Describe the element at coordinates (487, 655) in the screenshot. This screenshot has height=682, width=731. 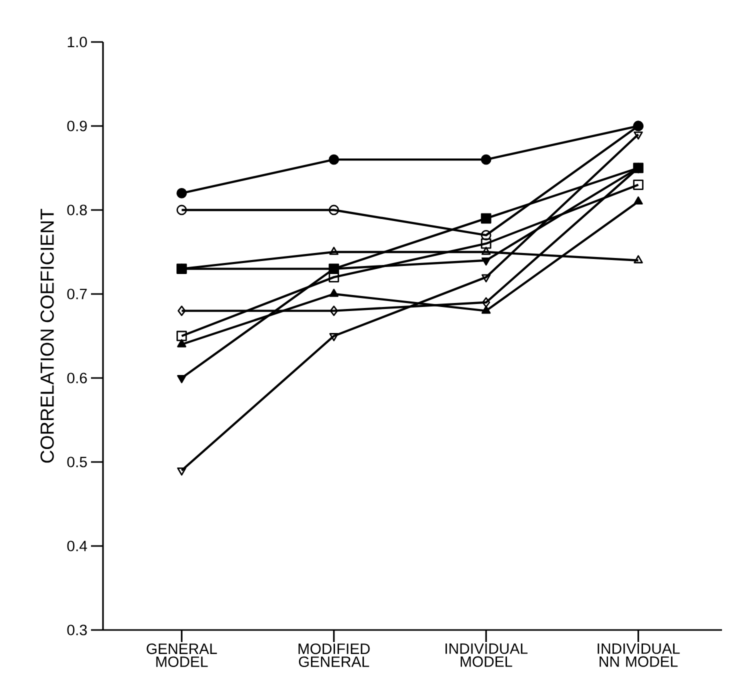
I see `x-tick-label: INDIVIDUAL MODEL` at that location.